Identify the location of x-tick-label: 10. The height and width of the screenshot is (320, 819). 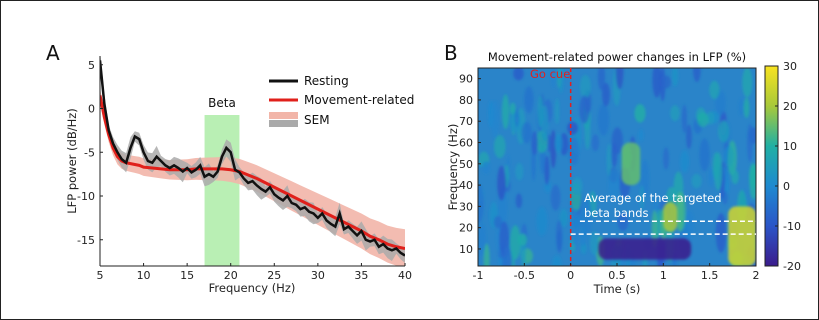
(144, 275).